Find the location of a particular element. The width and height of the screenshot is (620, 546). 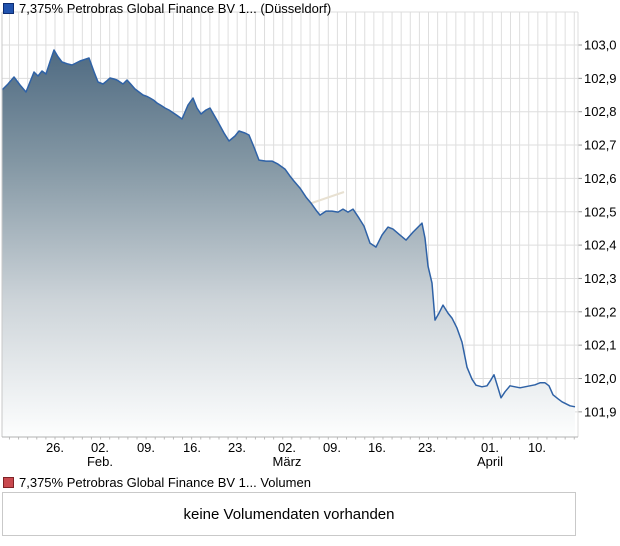

volume-panel: keine Volumendaten vorhanden is located at coordinates (289, 514).